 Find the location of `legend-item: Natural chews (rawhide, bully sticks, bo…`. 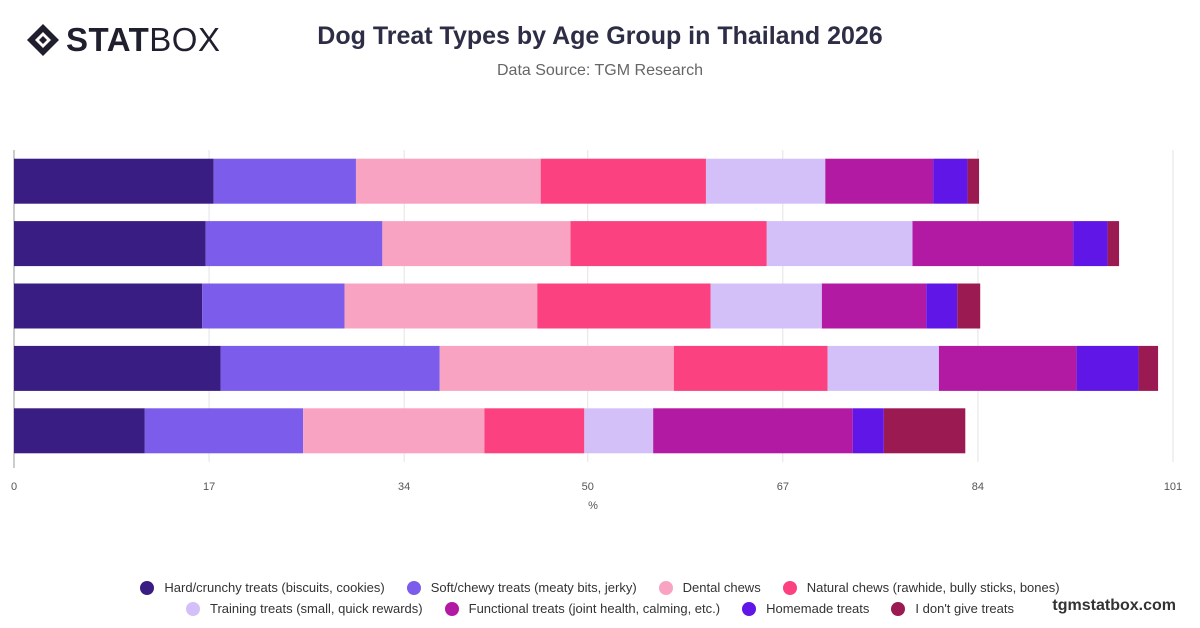

legend-item: Natural chews (rawhide, bully sticks, bo… is located at coordinates (921, 587).